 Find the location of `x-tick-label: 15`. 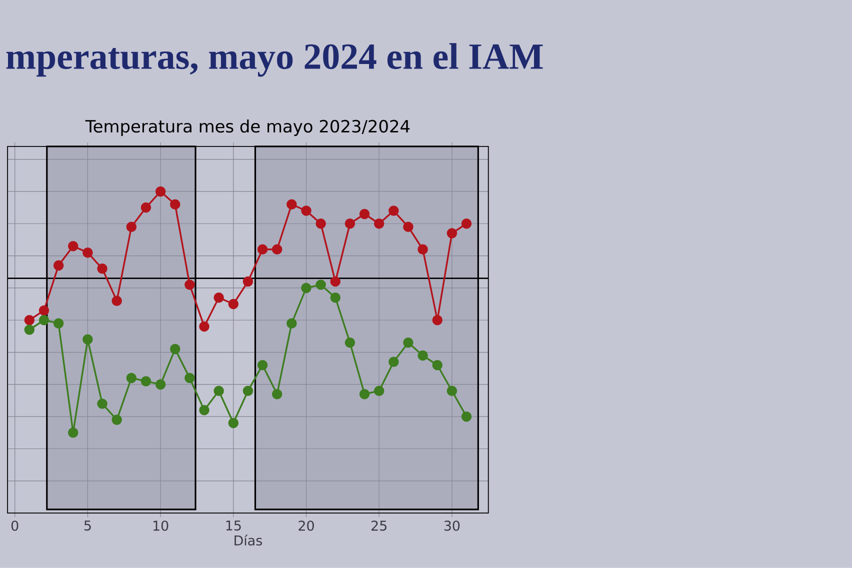

x-tick-label: 15 is located at coordinates (233, 525).